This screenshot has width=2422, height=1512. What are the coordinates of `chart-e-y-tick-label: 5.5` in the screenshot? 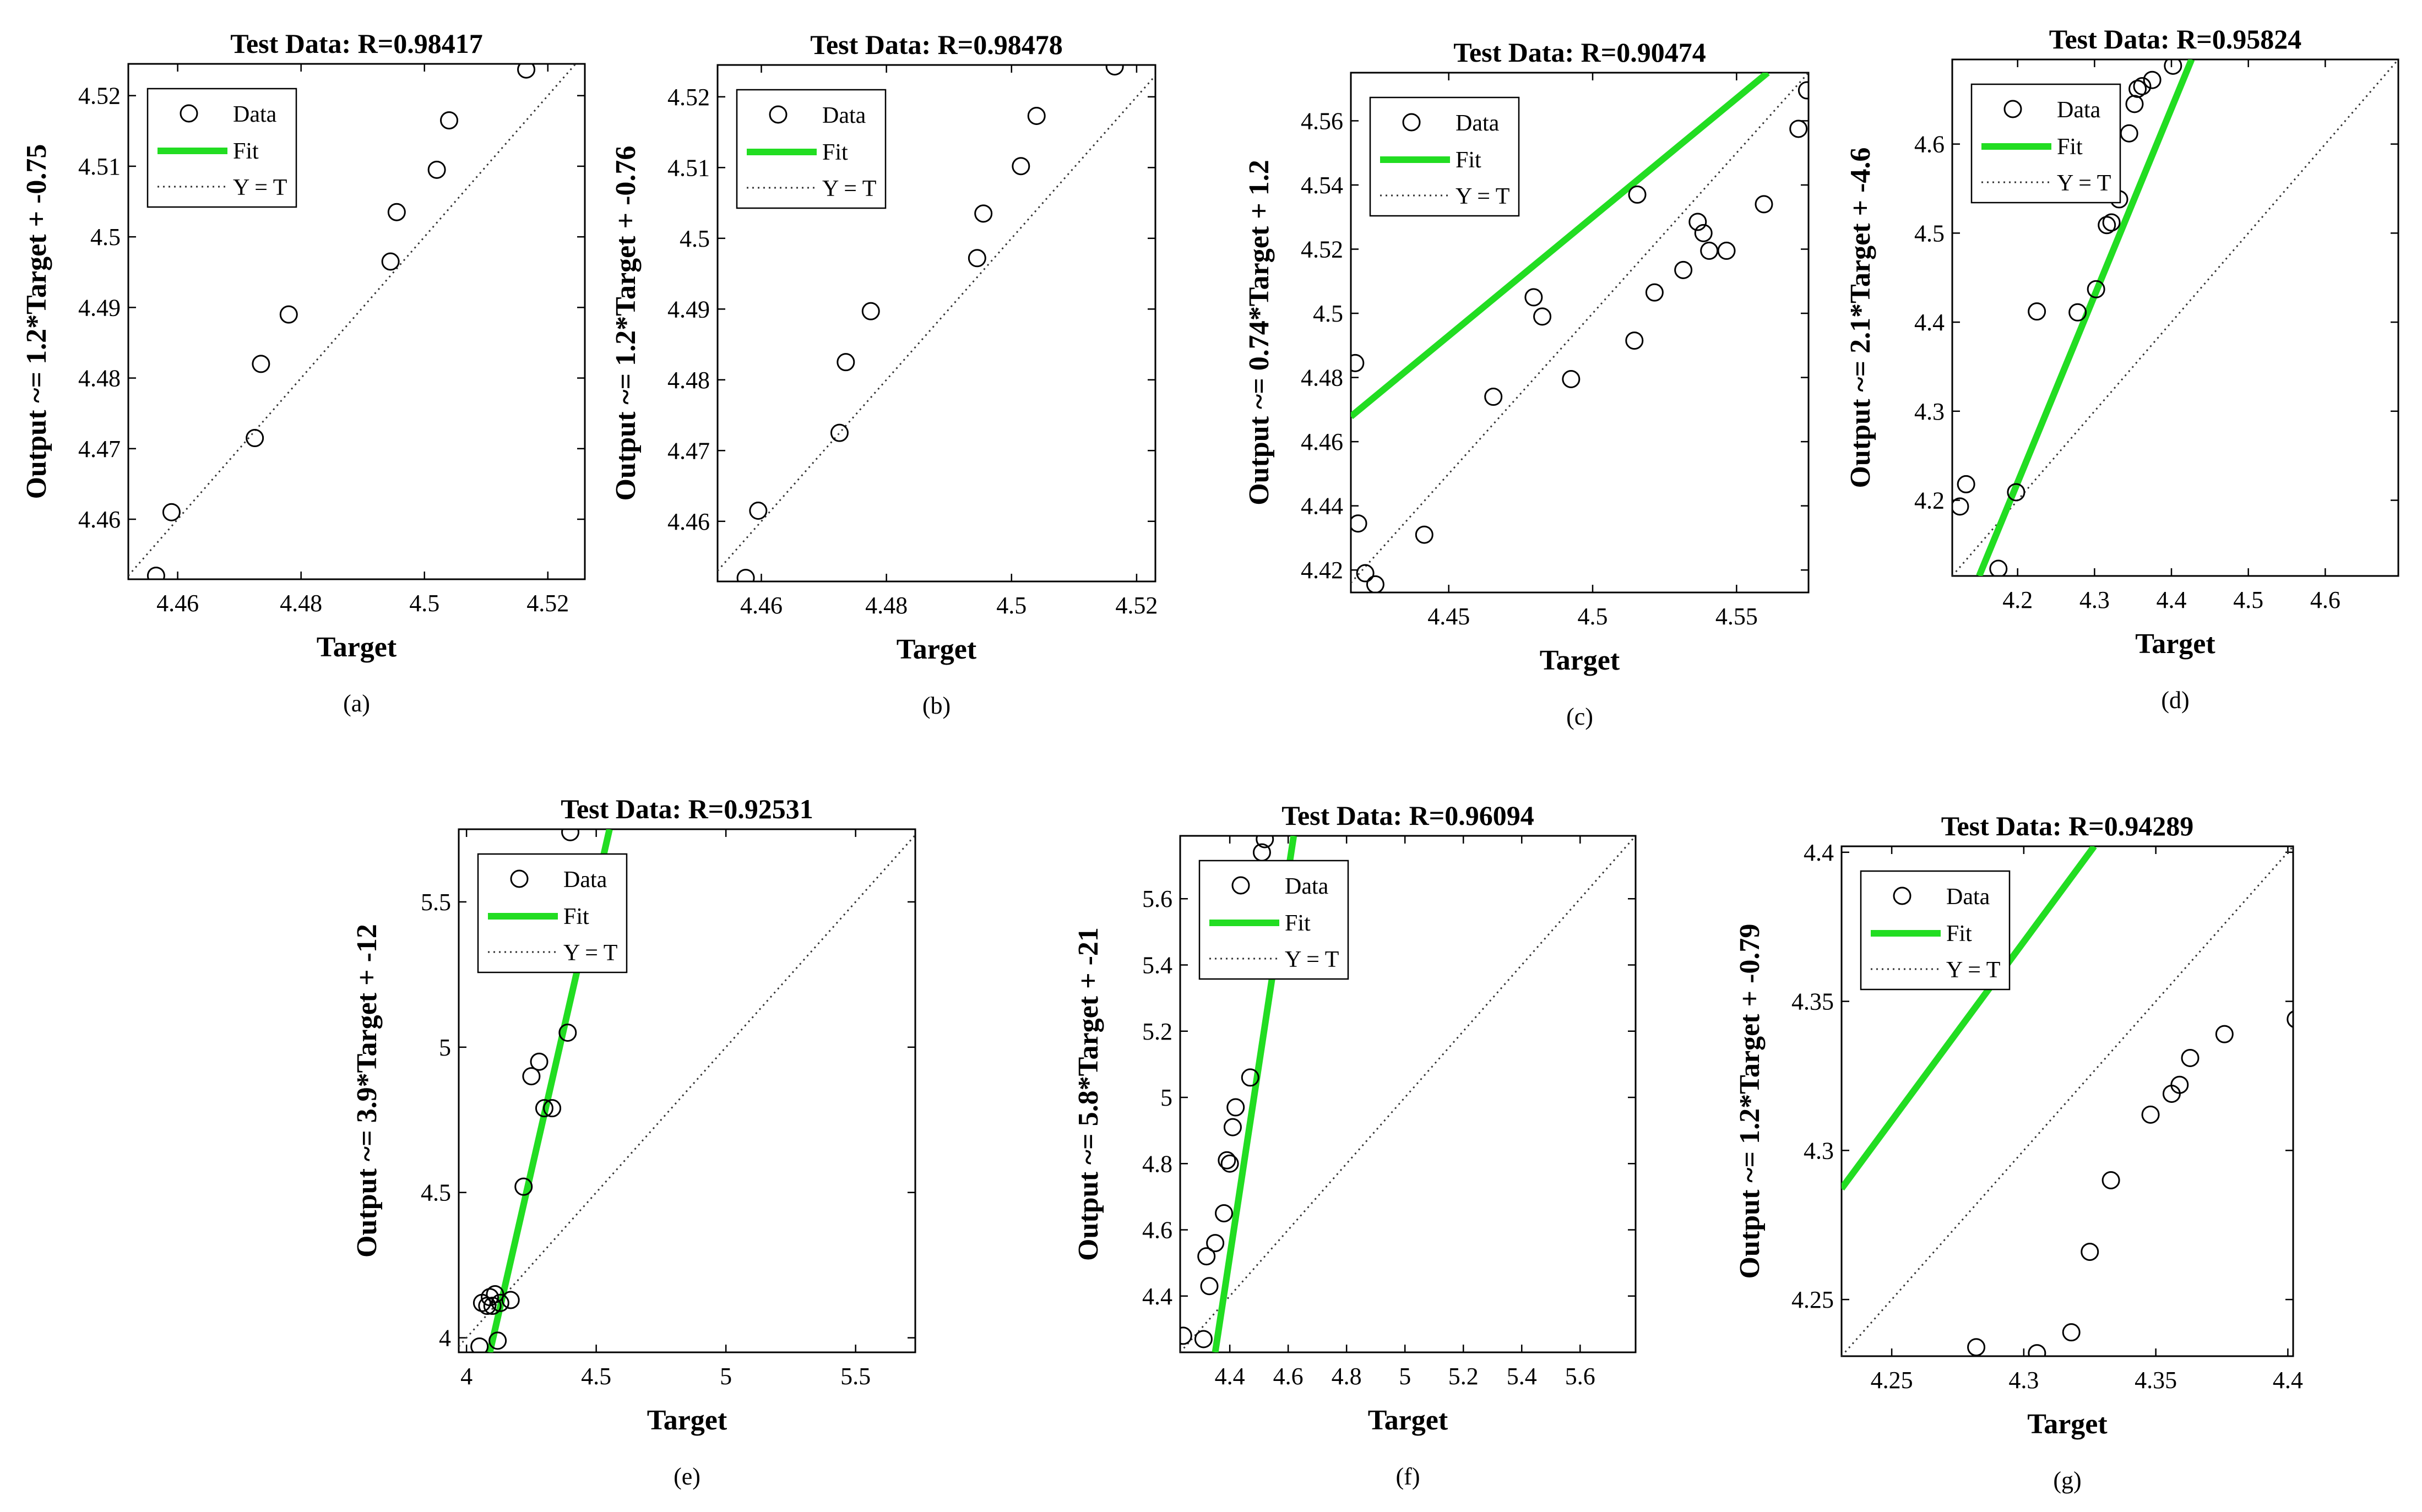 It's located at (436, 902).